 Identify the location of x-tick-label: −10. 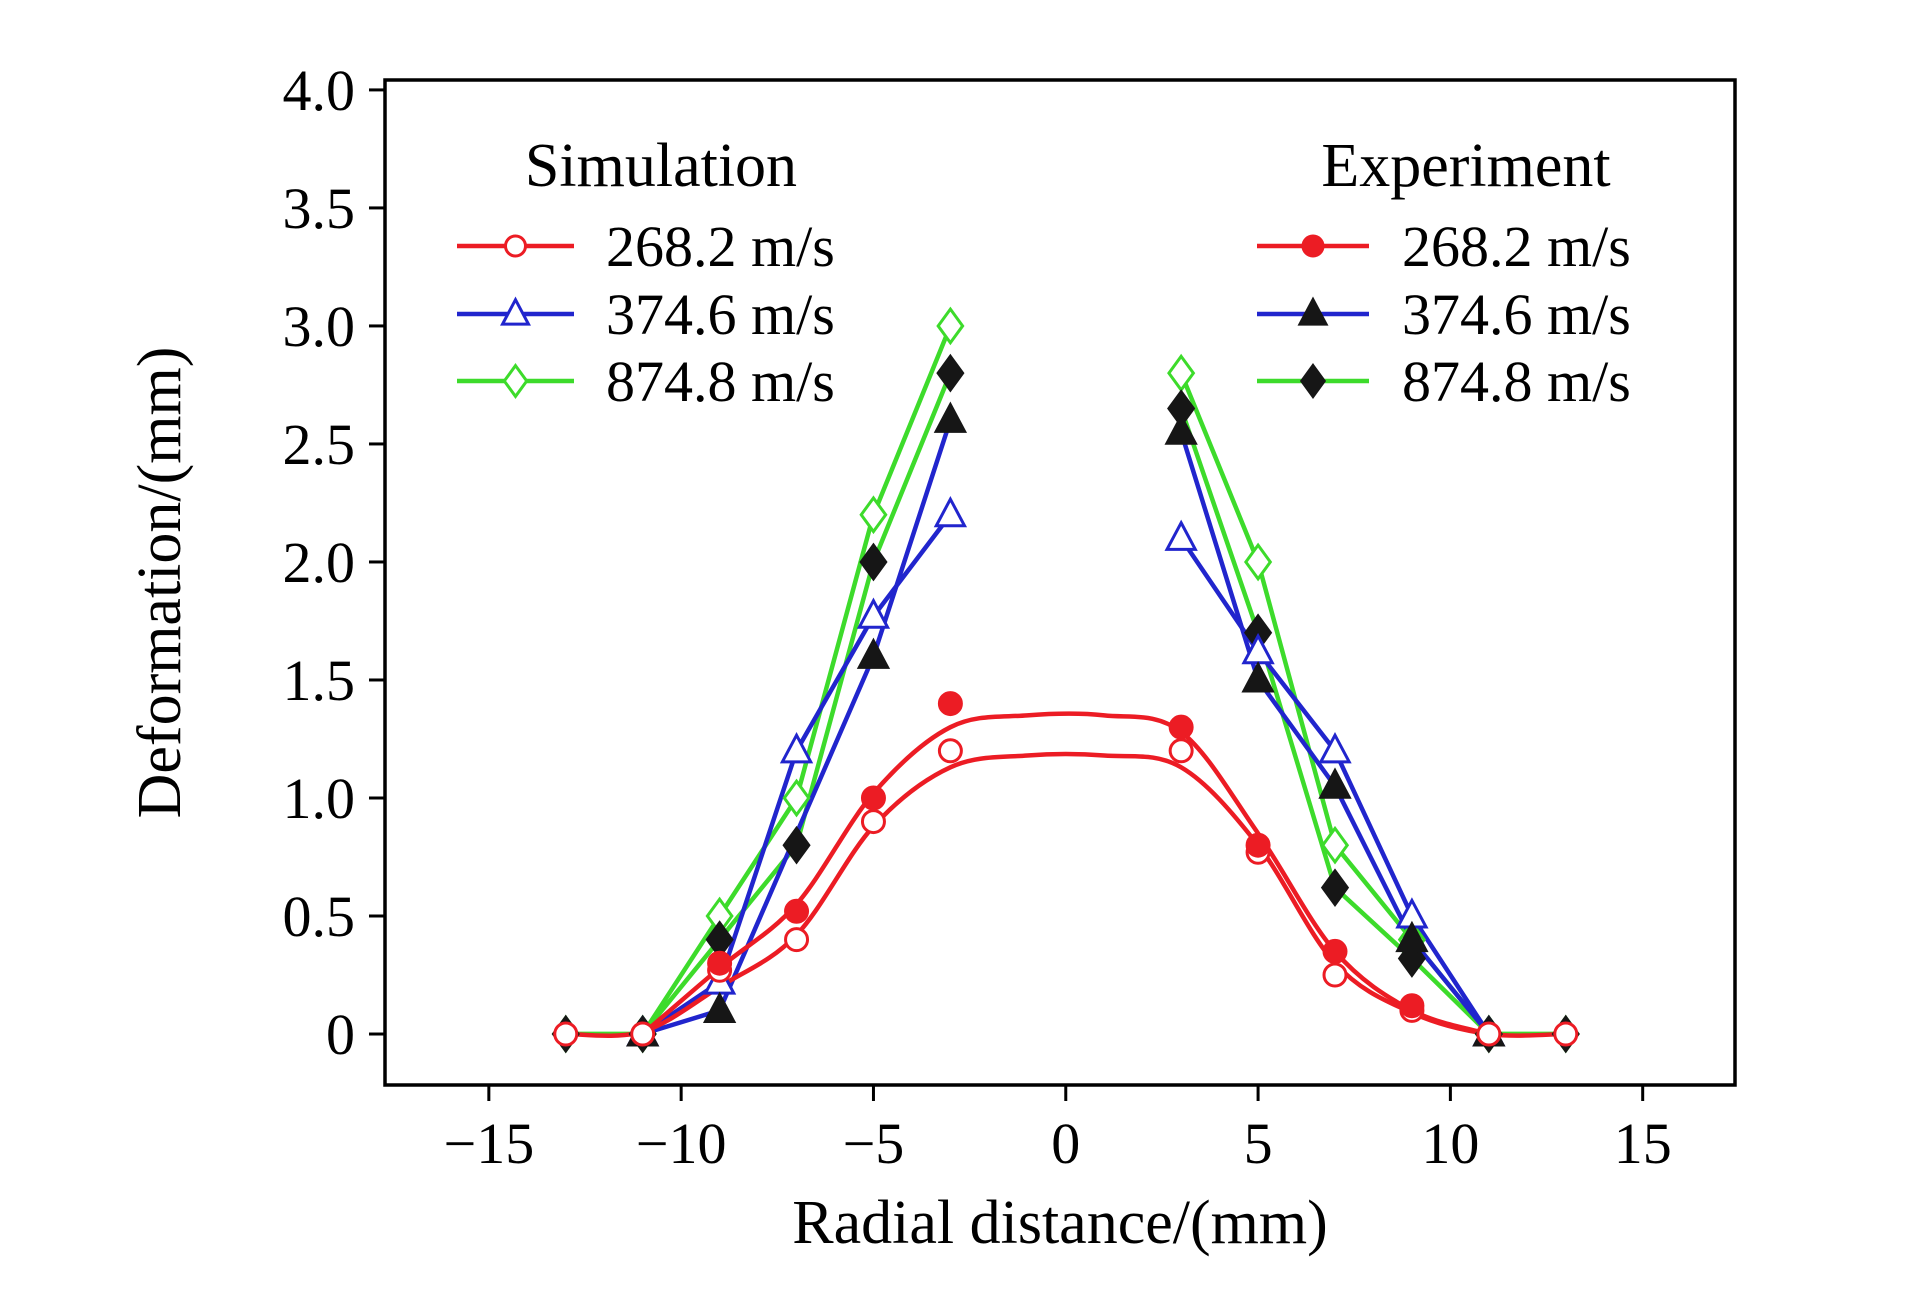
(681, 1143).